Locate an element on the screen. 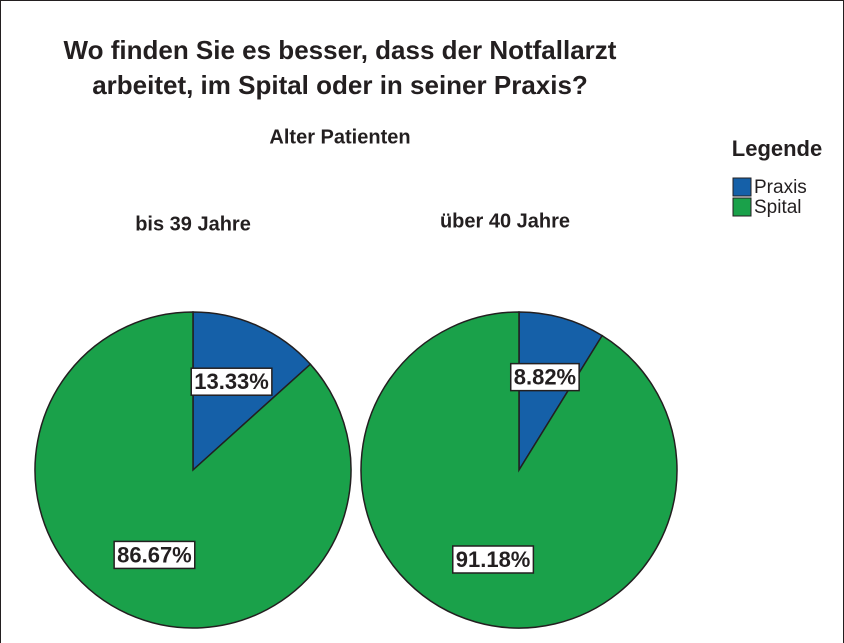  data-label: 91.18% is located at coordinates (493, 559).